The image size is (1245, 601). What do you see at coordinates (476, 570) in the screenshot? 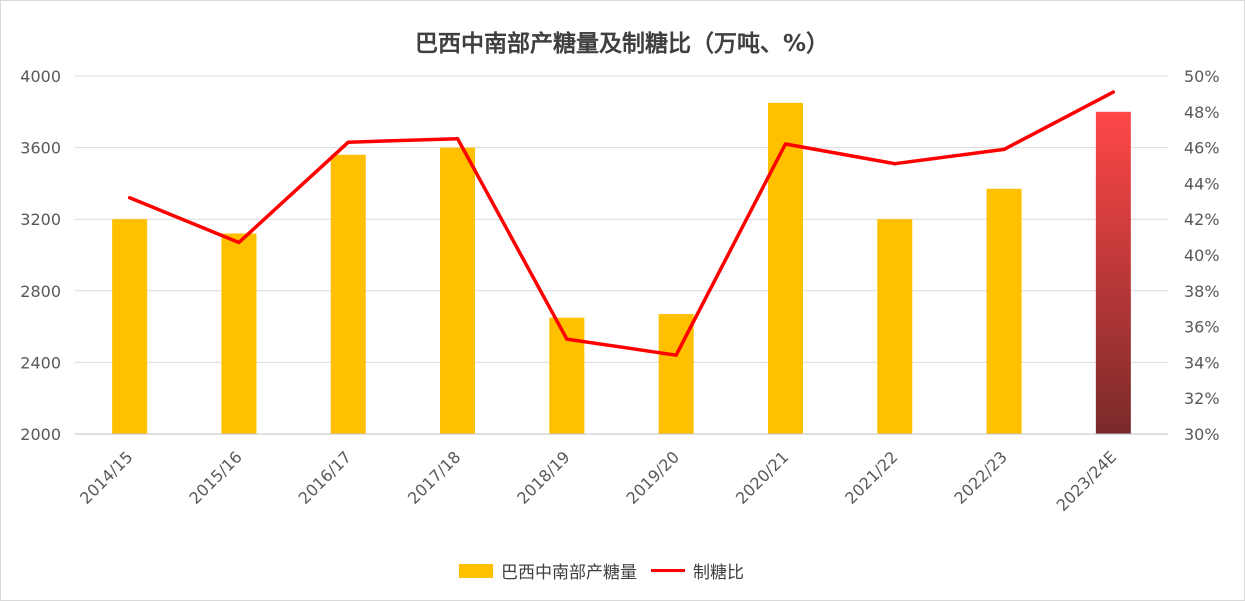
I see `legend-swatch-bar` at bounding box center [476, 570].